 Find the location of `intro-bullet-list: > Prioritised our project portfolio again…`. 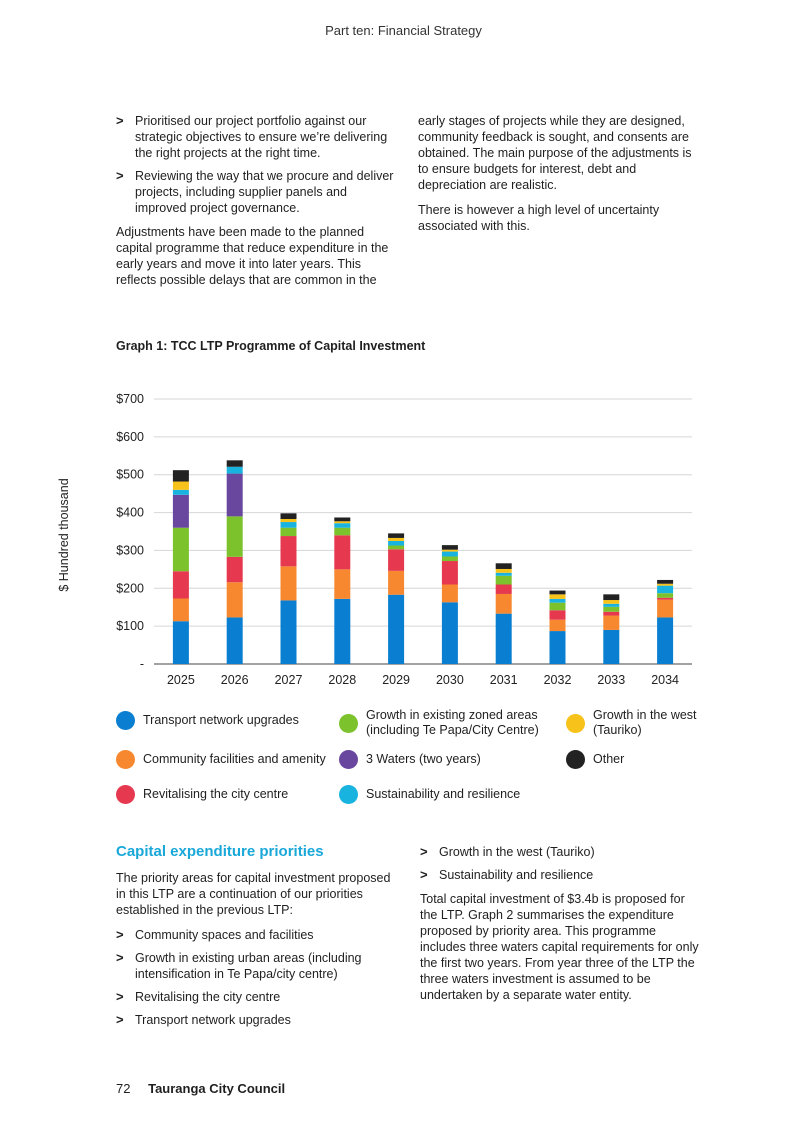

intro-bullet-list: > Prioritised our project portfolio again… is located at coordinates (256, 164).